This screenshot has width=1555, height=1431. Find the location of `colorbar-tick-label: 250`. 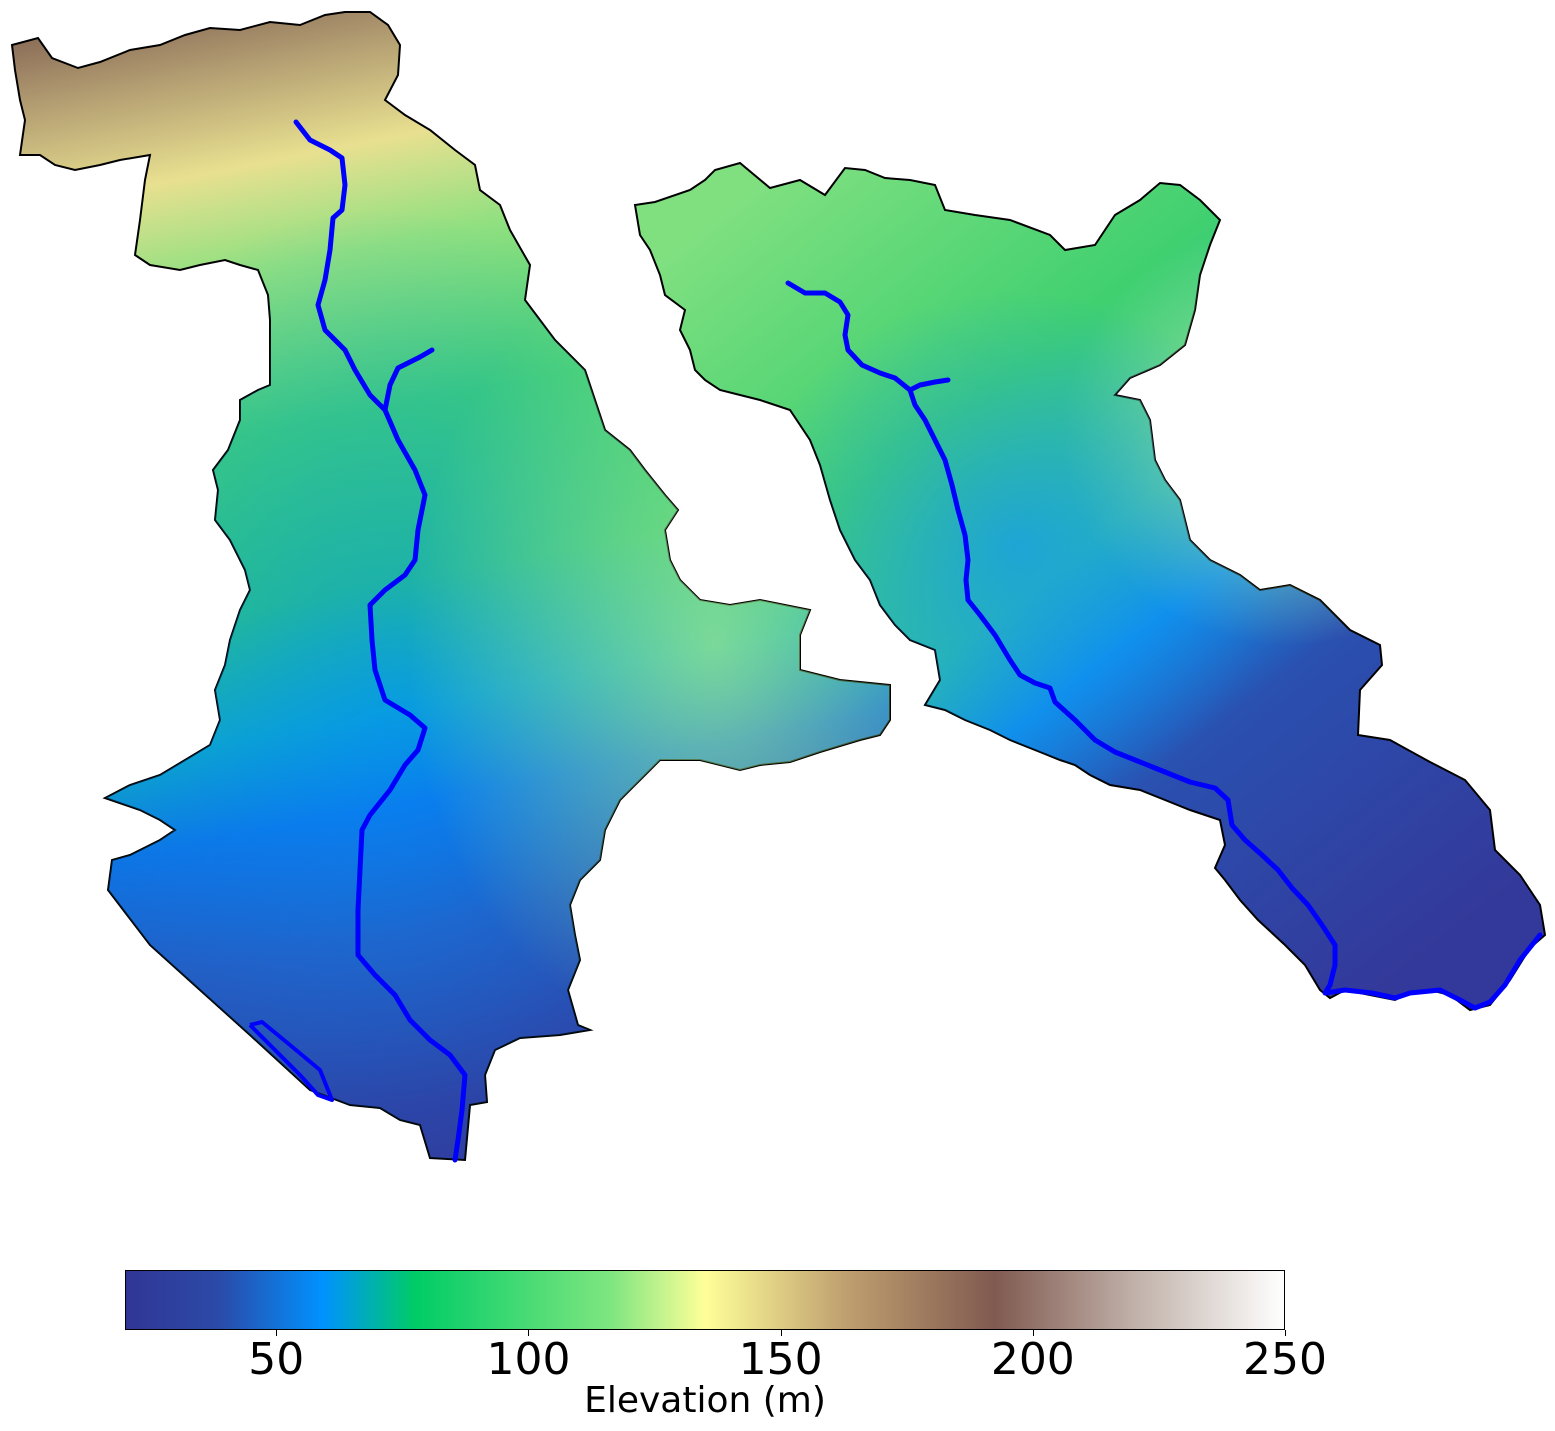

colorbar-tick-label: 250 is located at coordinates (1285, 1359).